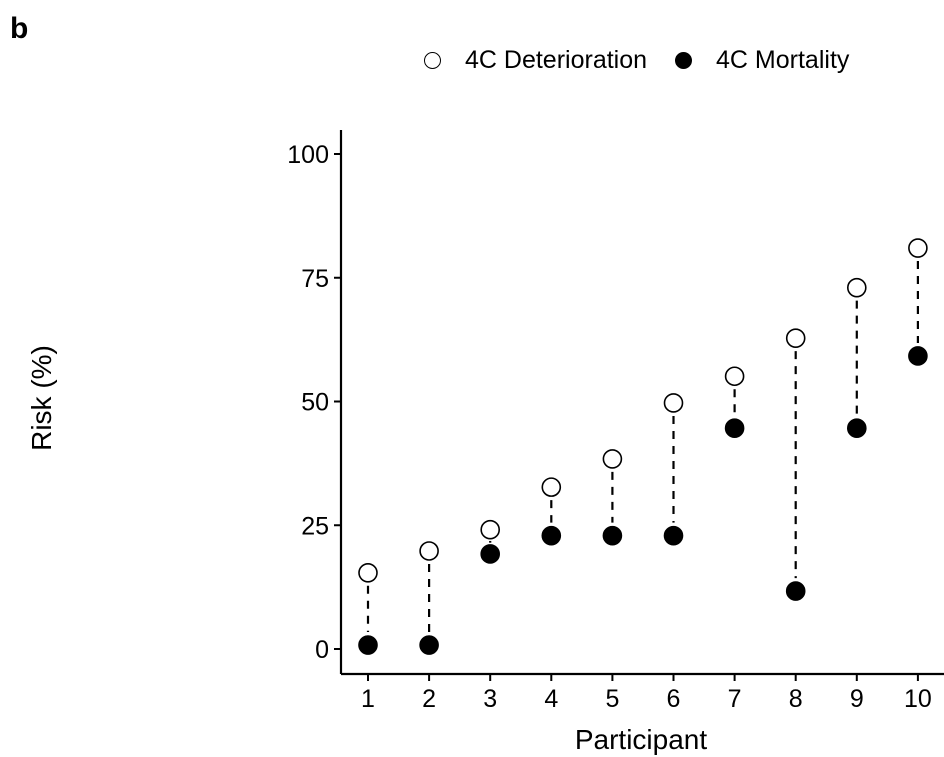 This screenshot has height=757, width=944. What do you see at coordinates (735, 699) in the screenshot?
I see `x-tick-label: 7` at bounding box center [735, 699].